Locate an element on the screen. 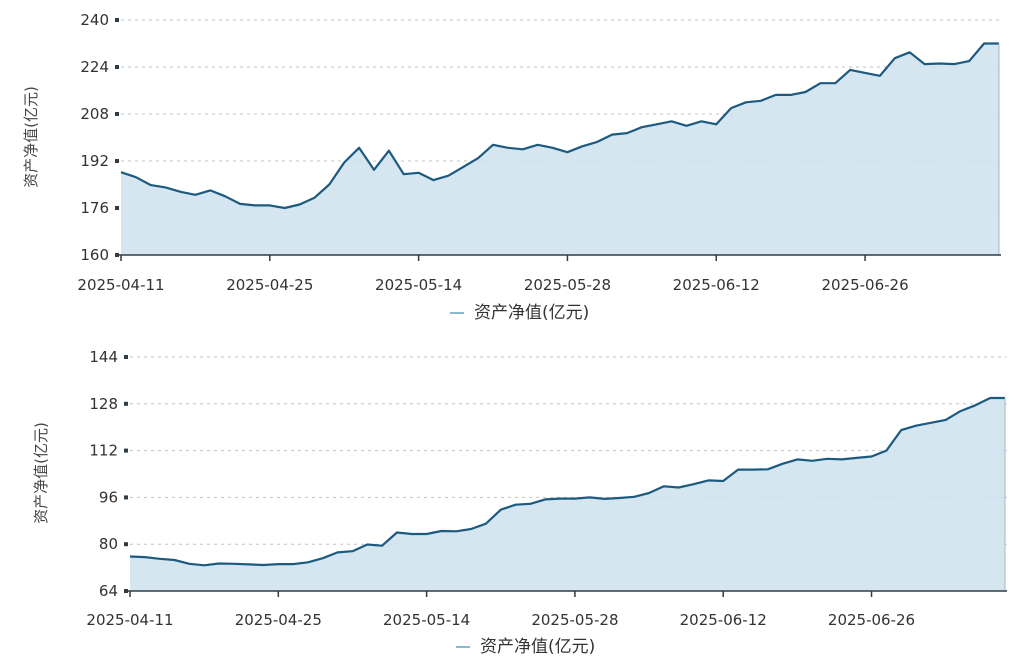 This screenshot has height=672, width=1024. x-tick-label: 2025-04-25 is located at coordinates (269, 285).